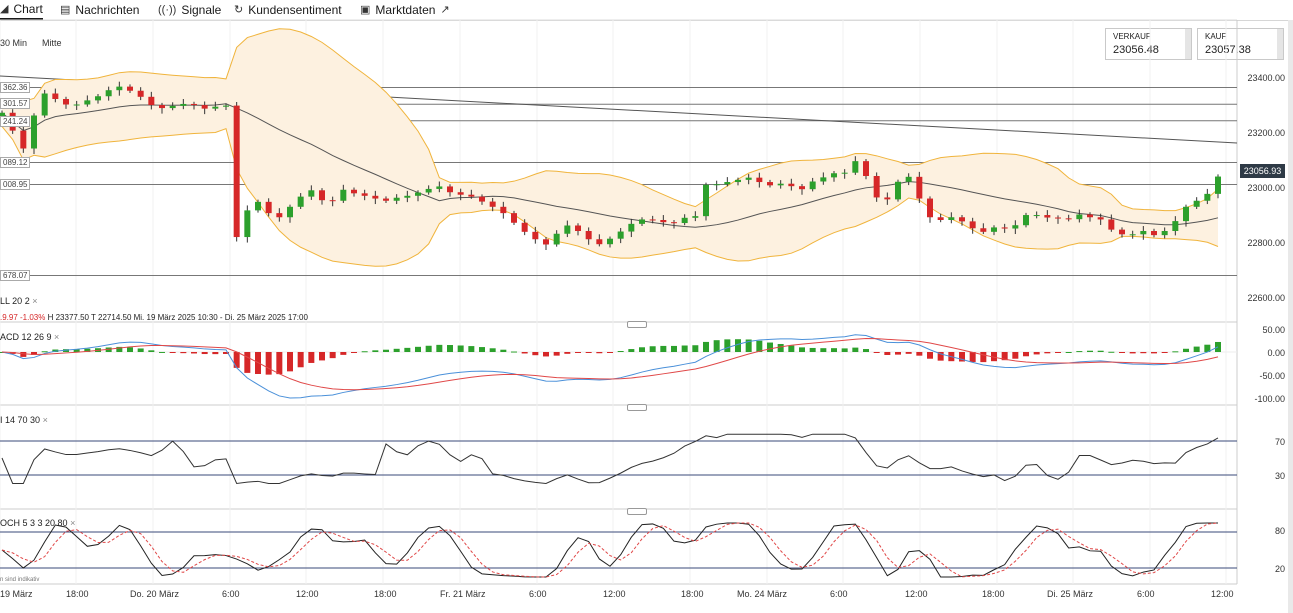  I want to click on buy-label: KAUF, so click(1216, 36).